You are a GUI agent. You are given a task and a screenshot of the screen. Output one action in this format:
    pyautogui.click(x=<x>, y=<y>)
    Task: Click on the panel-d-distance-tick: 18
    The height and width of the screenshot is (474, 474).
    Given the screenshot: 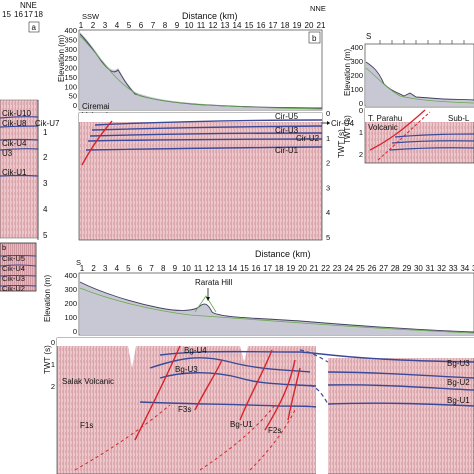 What is the action you would take?
    pyautogui.click(x=279, y=268)
    